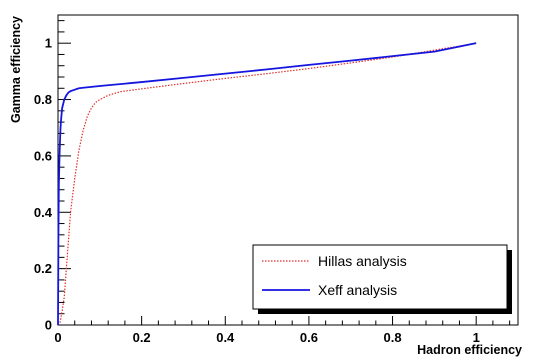 The image size is (538, 358). Describe the element at coordinates (142, 337) in the screenshot. I see `x-tick-label: 0.2` at that location.